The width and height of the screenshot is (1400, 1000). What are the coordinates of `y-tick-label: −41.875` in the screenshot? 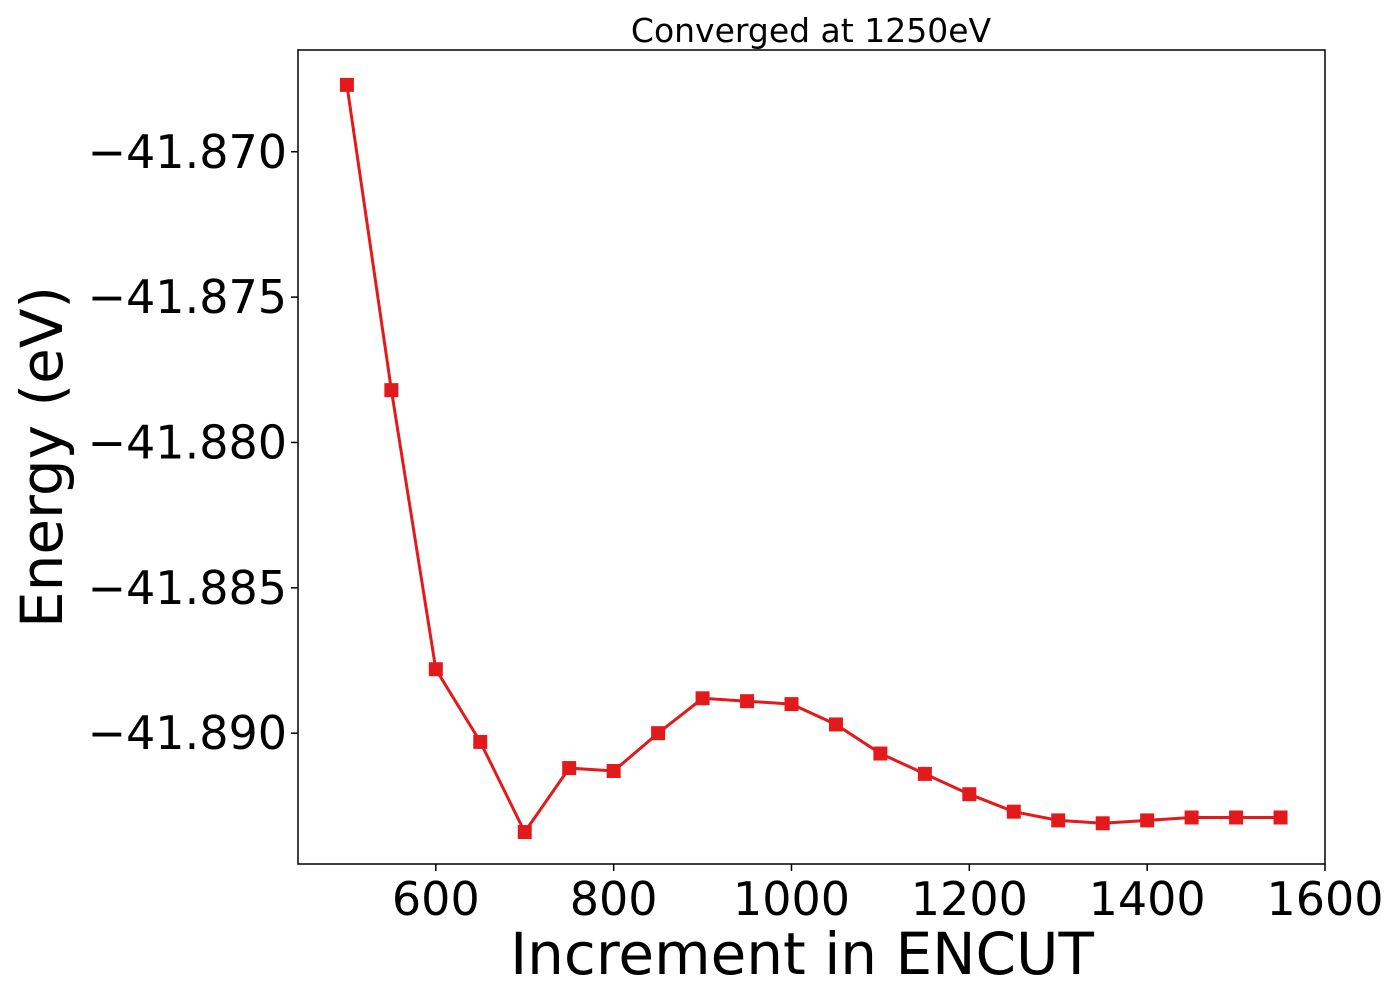 It's located at (188, 297).